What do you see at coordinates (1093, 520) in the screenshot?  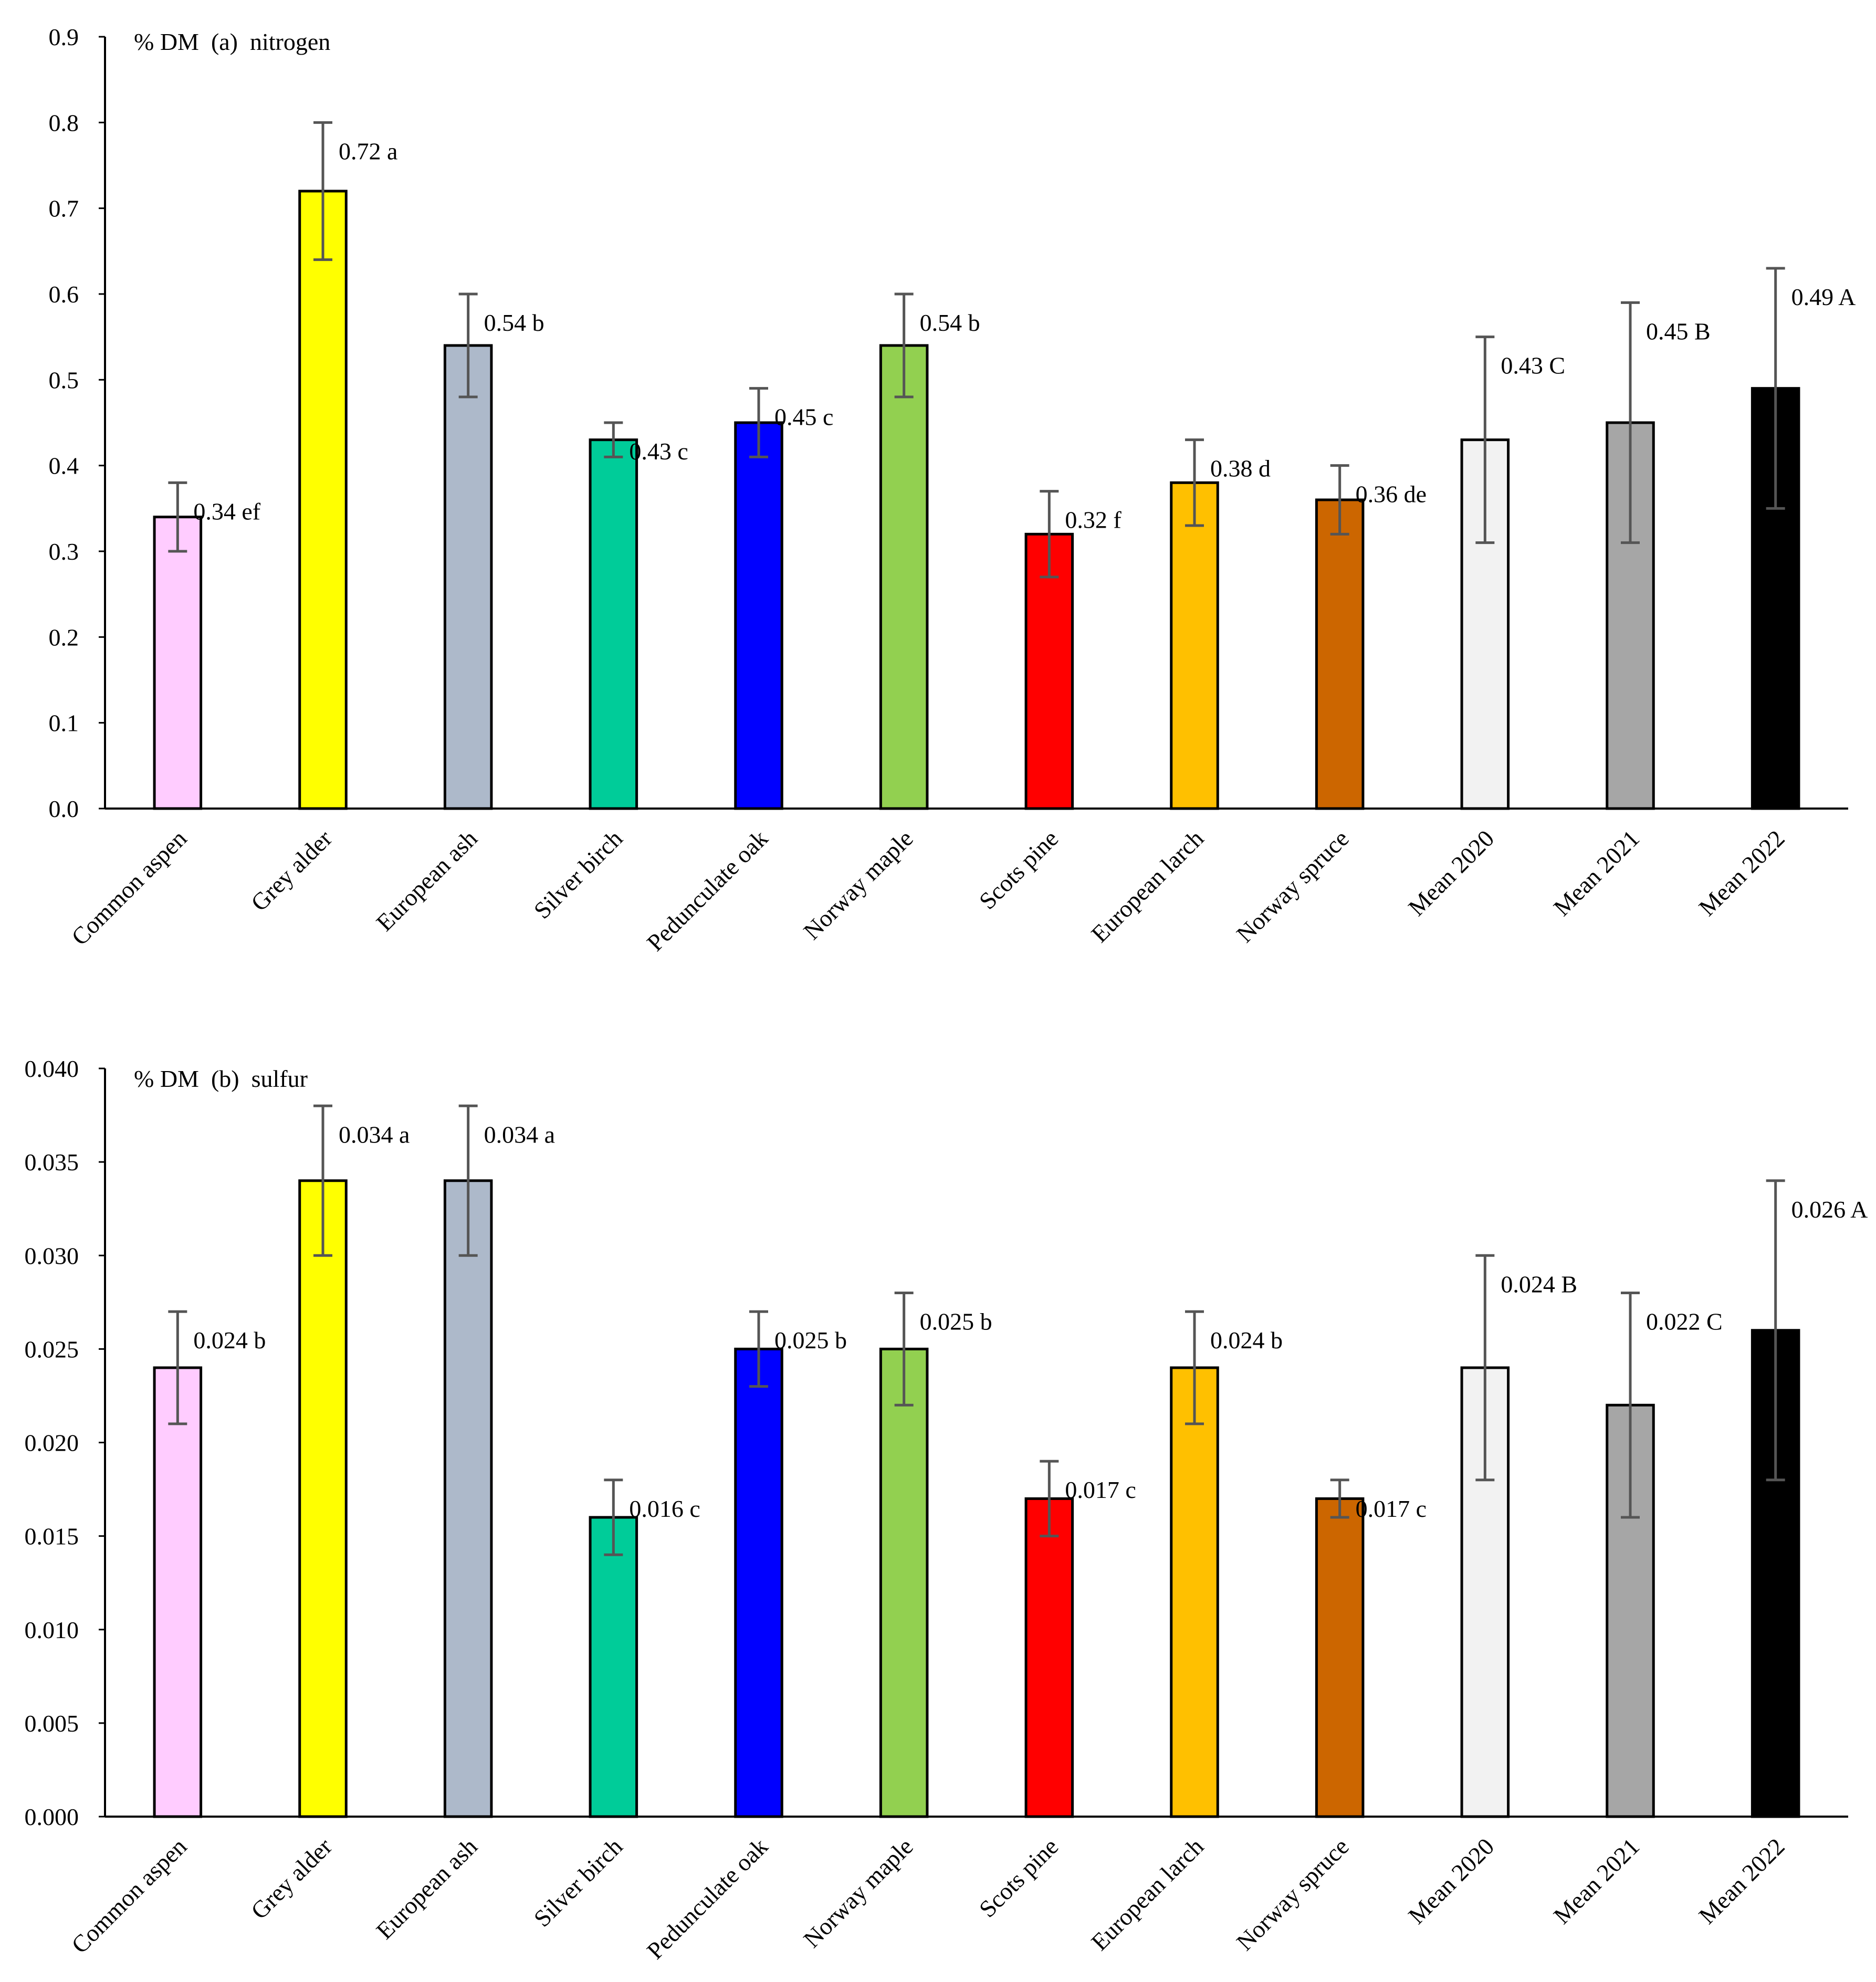 I see `data-label: 0.32 f` at bounding box center [1093, 520].